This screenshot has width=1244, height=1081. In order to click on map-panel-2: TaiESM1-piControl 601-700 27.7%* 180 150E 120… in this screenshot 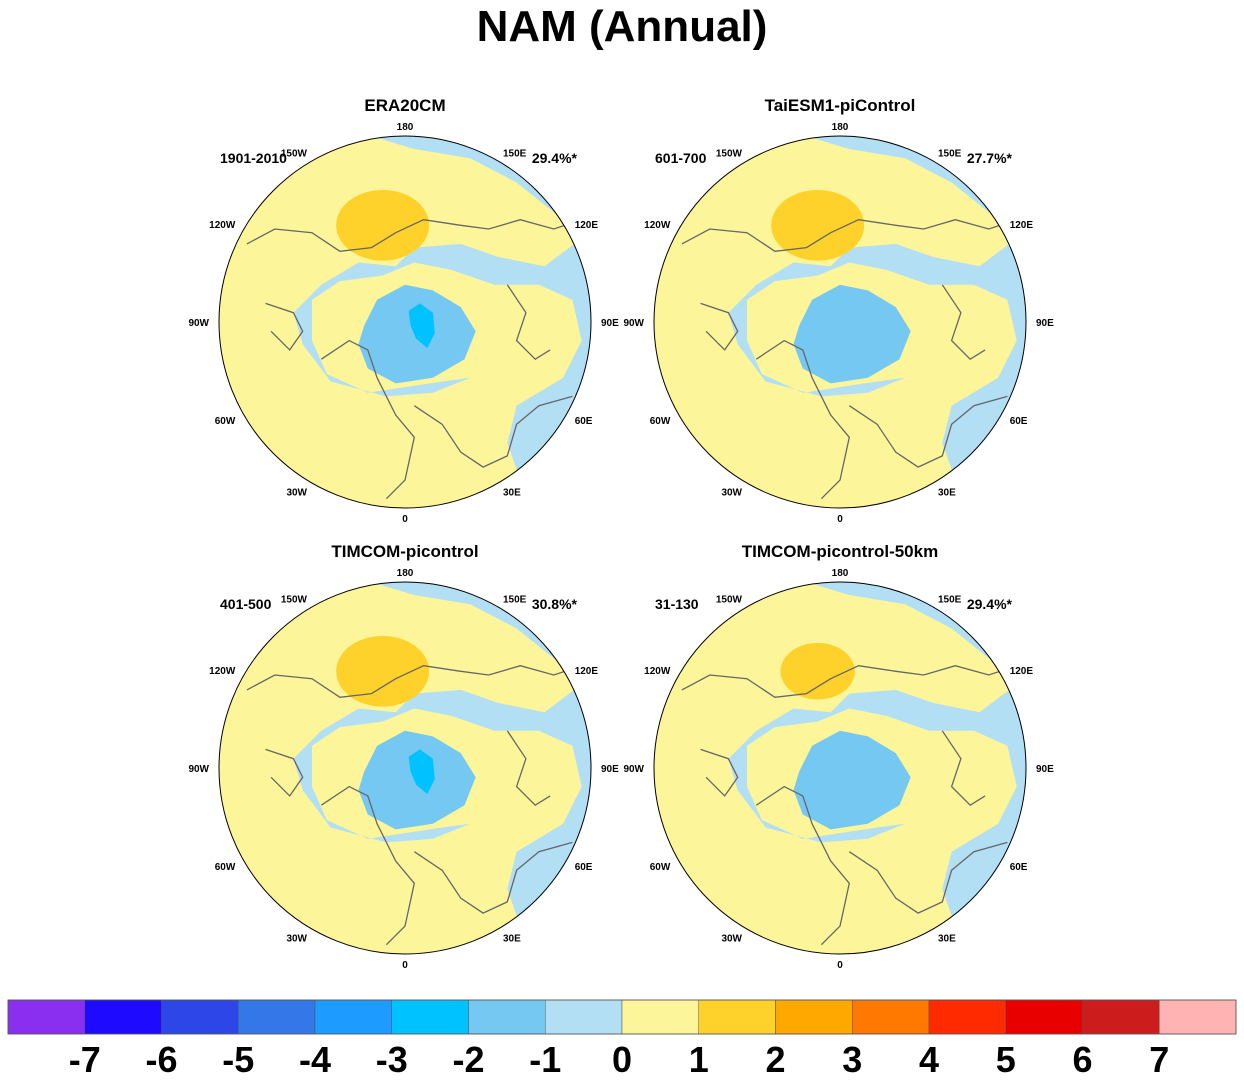, I will do `click(838, 310)`.